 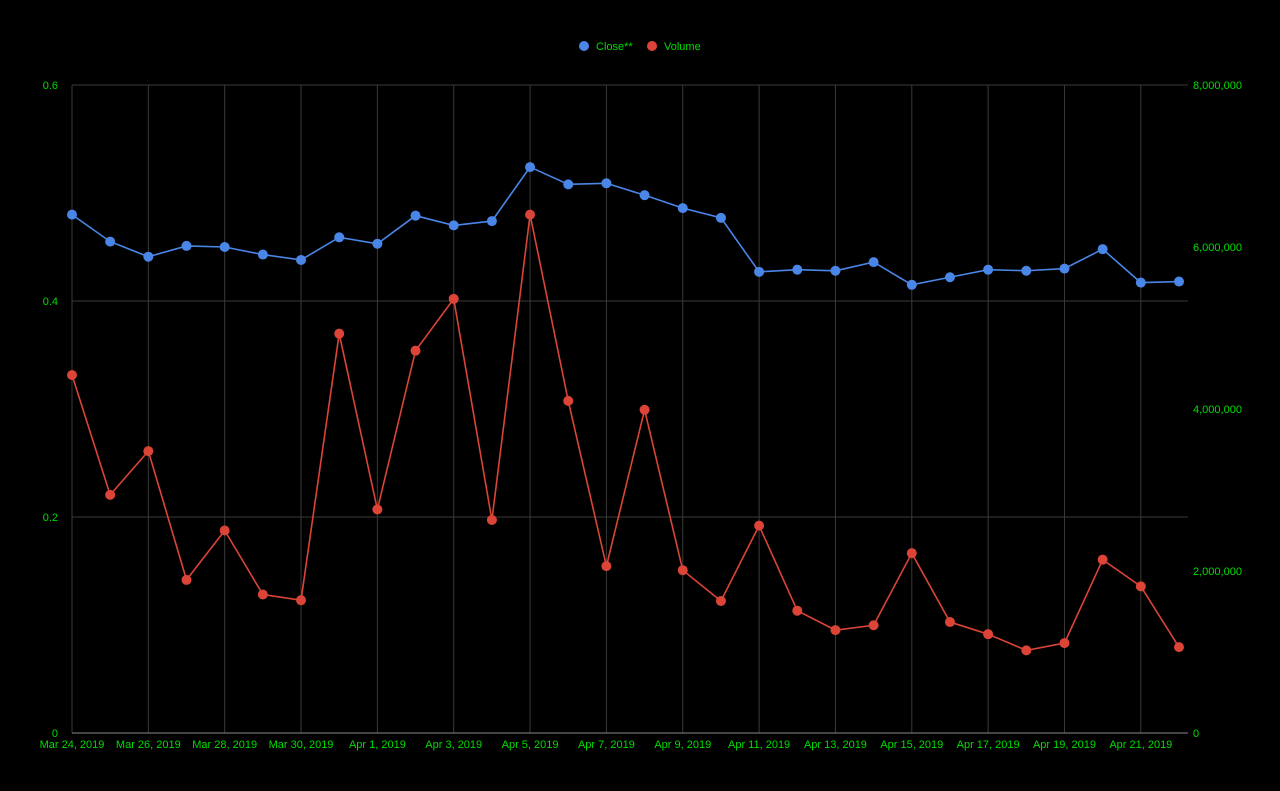 I want to click on y-left-tick-label: 0.4, so click(x=50, y=302).